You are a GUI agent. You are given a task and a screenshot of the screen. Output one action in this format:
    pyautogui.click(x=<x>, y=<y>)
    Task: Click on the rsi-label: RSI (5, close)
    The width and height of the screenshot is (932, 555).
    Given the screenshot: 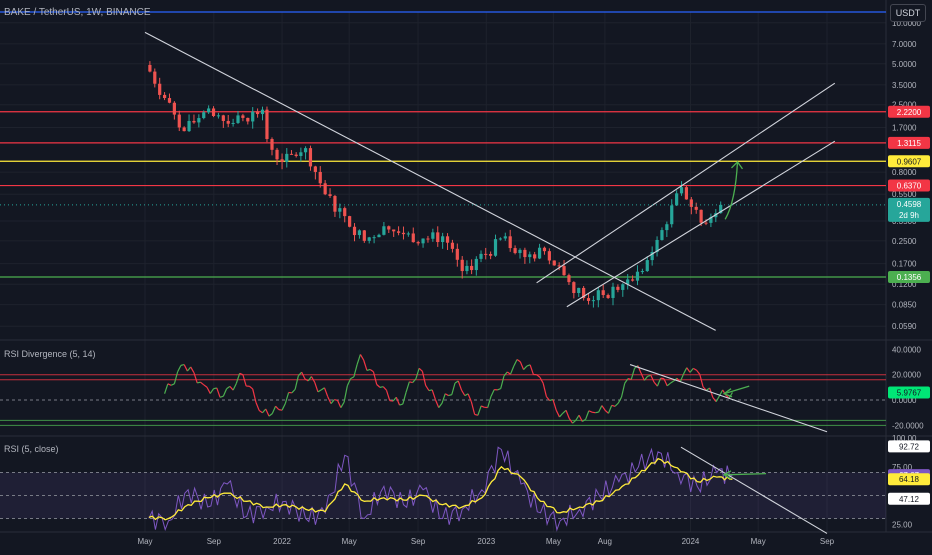 What is the action you would take?
    pyautogui.click(x=31, y=449)
    